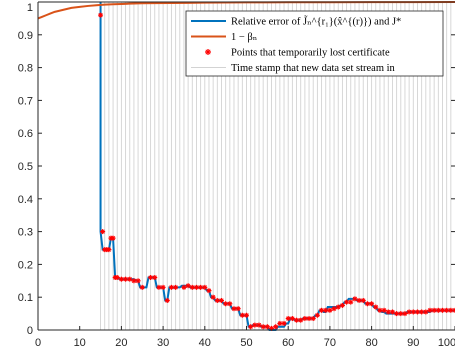 The image size is (455, 363). I want to click on y-tick-label: 0.4, so click(25, 200).